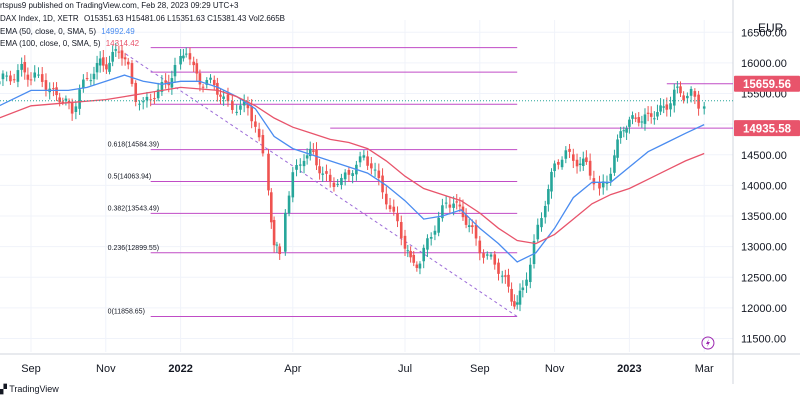 The image size is (800, 405). What do you see at coordinates (764, 278) in the screenshot?
I see `y-tick-label-2: 12500.00` at bounding box center [764, 278].